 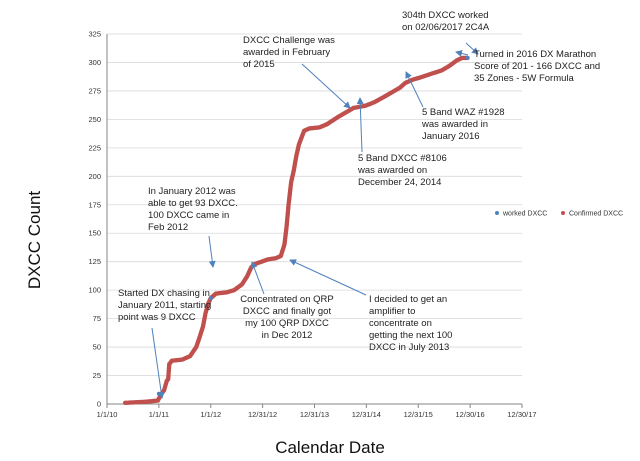 What do you see at coordinates (287, 311) in the screenshot?
I see `annotation-line: DXCC and finally got` at bounding box center [287, 311].